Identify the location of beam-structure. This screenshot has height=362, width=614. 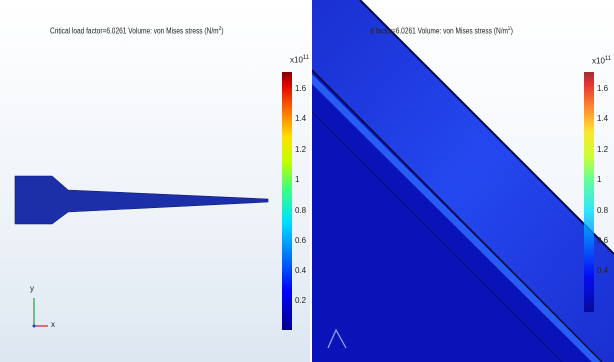
(141, 200).